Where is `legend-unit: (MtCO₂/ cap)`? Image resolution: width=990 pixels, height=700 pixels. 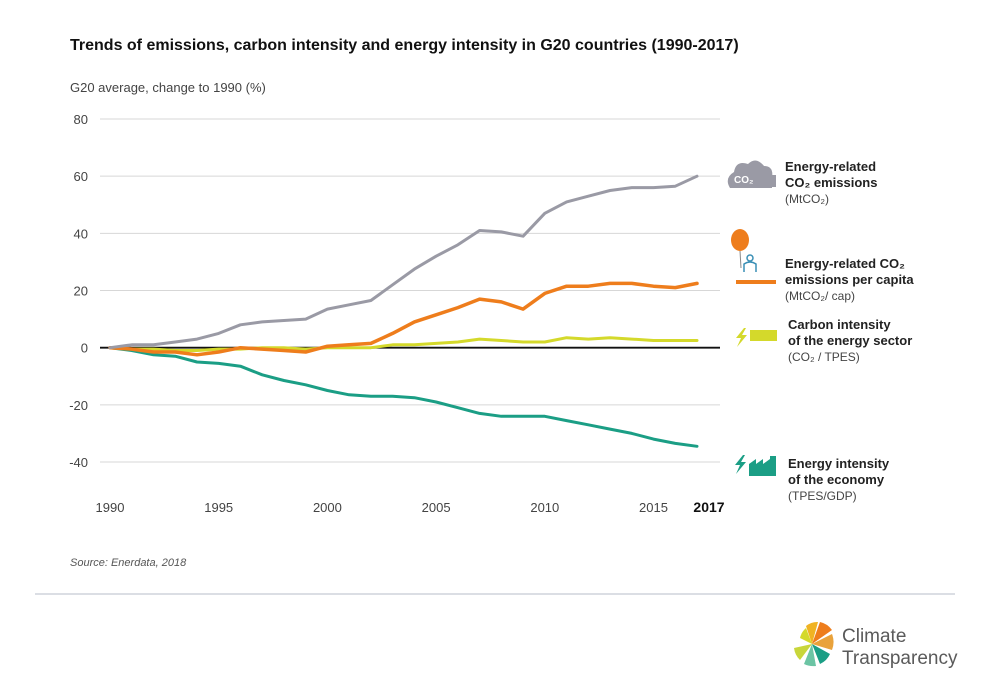 legend-unit: (MtCO₂/ cap) is located at coordinates (820, 296).